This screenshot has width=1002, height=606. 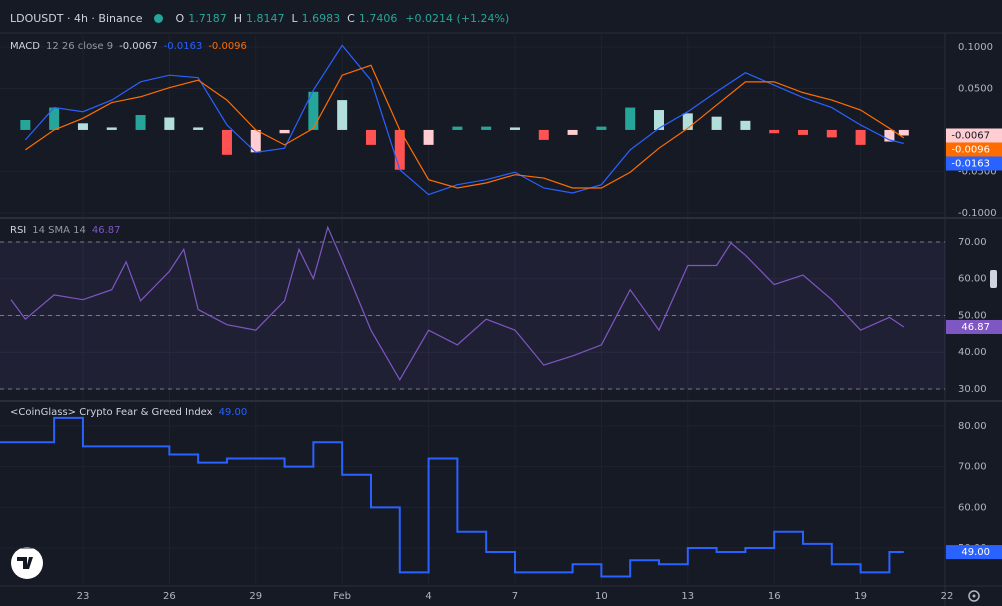 I want to click on legend-value: -0.0096, so click(x=227, y=46).